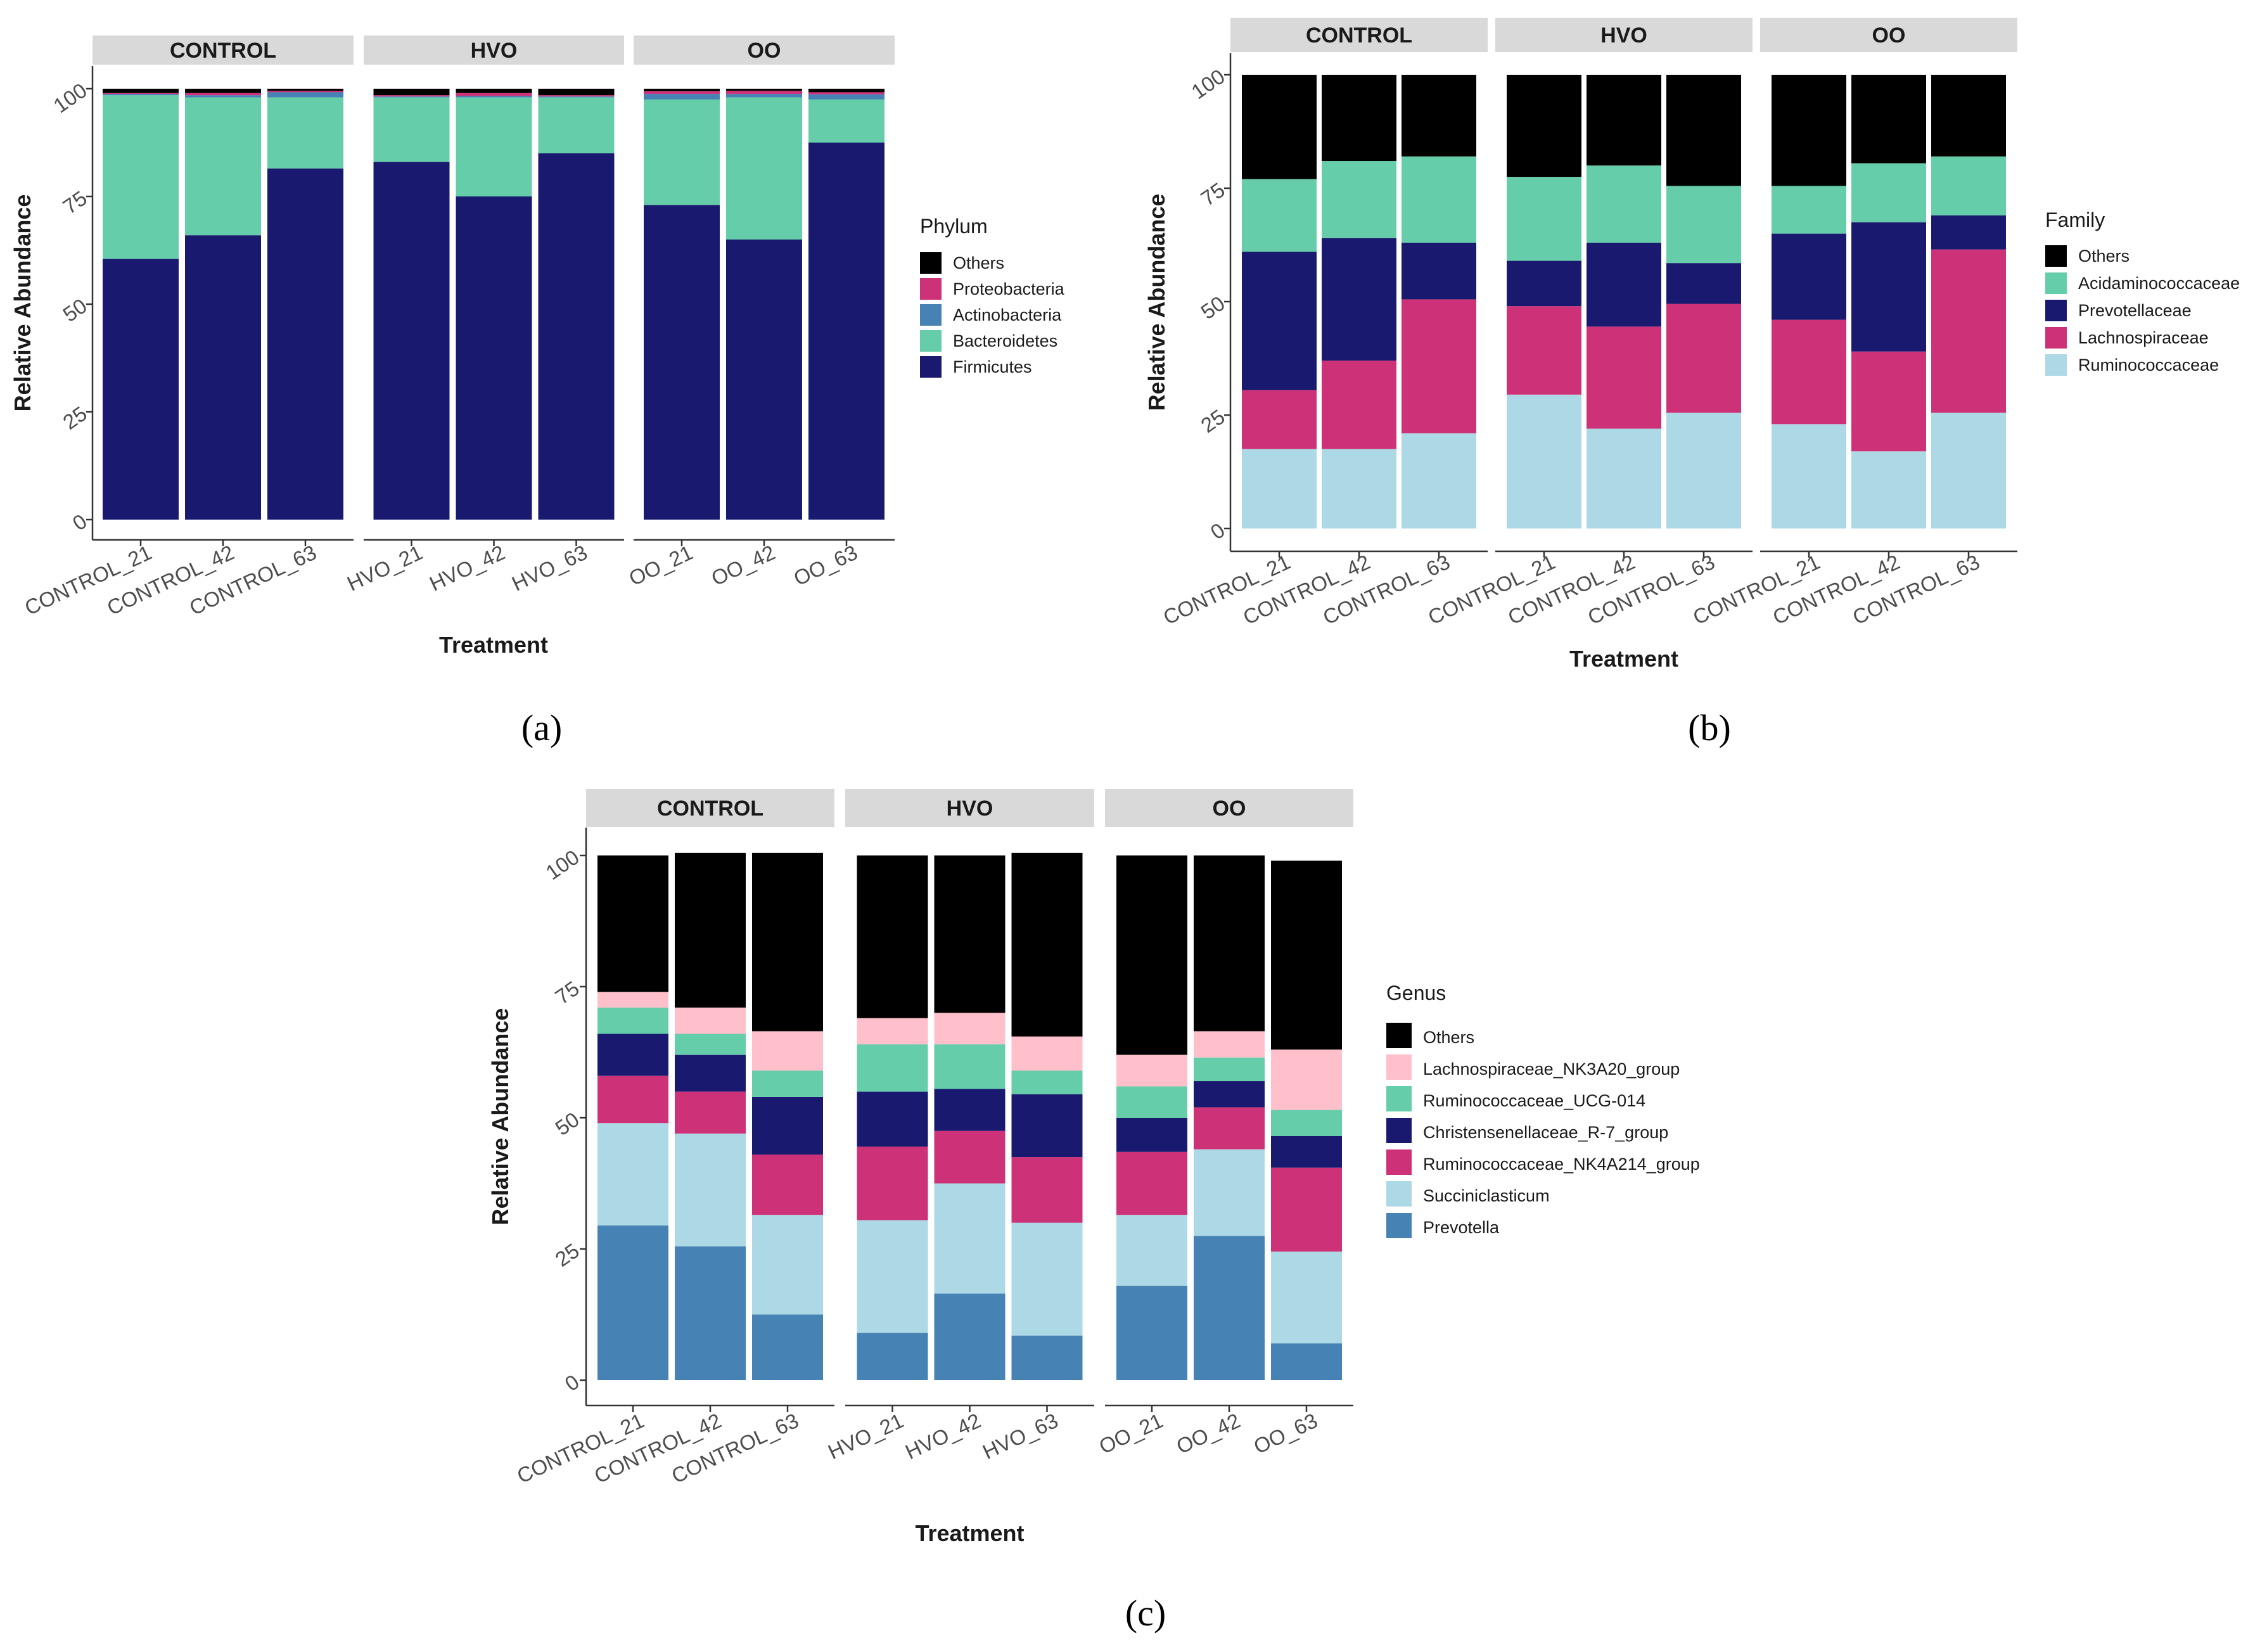 This screenshot has height=1652, width=2267. Describe the element at coordinates (2148, 365) in the screenshot. I see `legend-label: Ruminococcaceae` at that location.